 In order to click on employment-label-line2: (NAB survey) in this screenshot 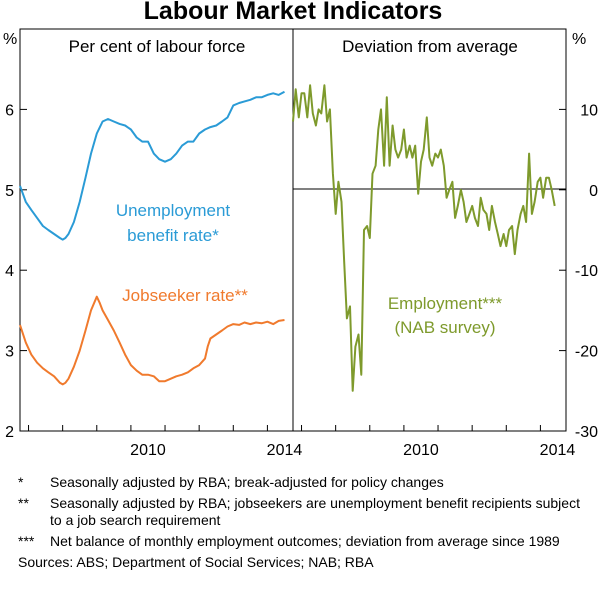, I will do `click(444, 327)`.